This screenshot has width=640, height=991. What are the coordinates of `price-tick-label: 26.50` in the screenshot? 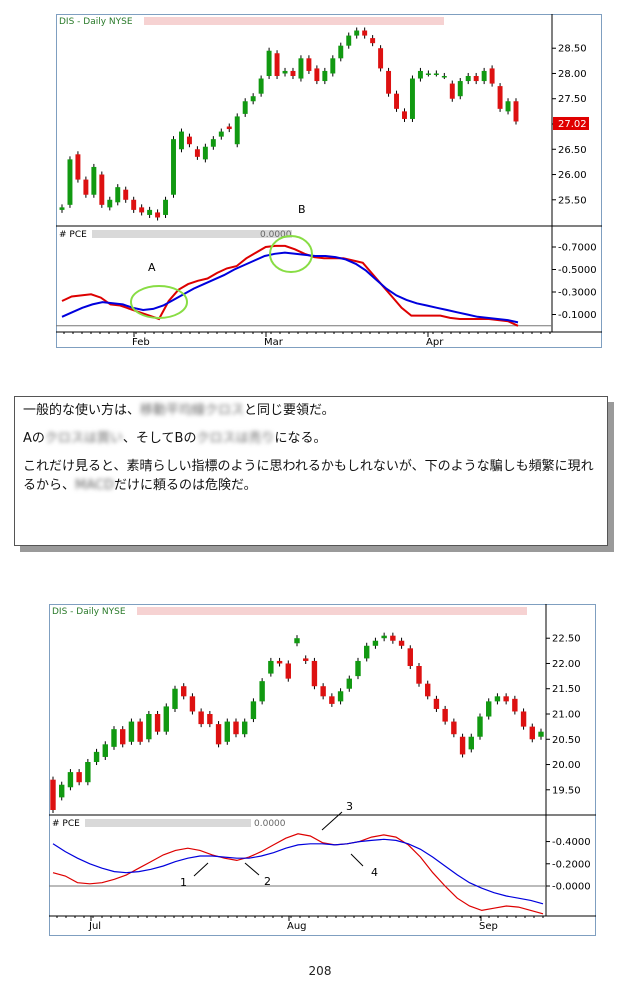 It's located at (572, 150).